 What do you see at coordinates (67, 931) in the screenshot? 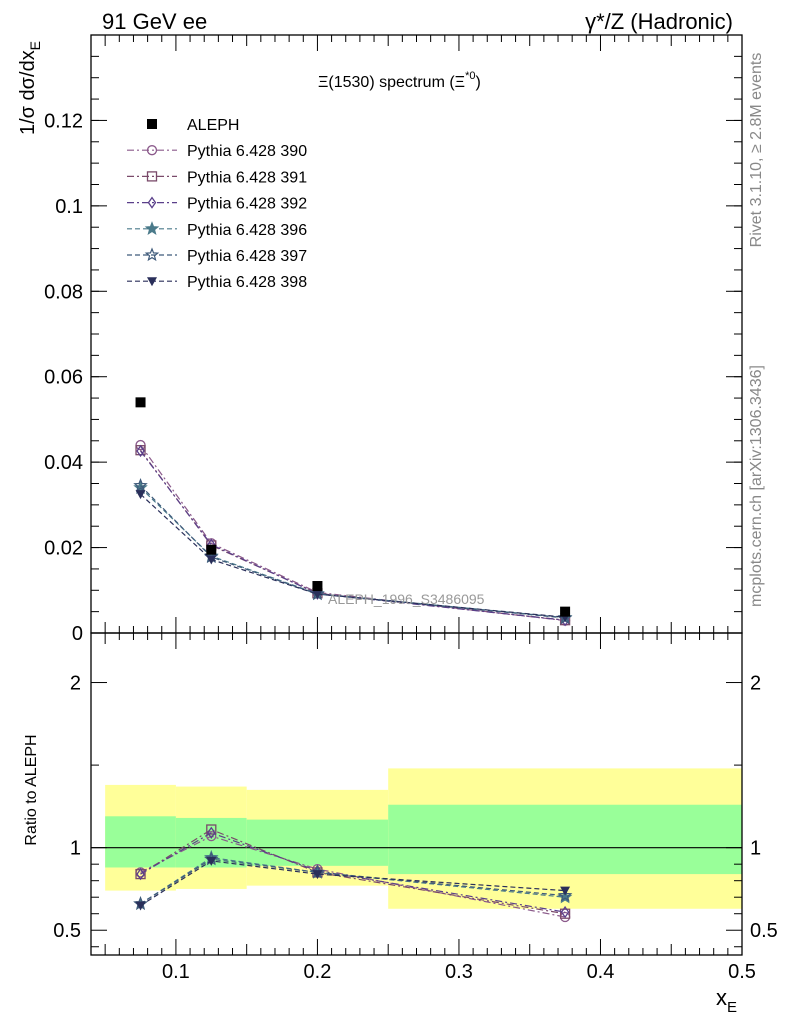
I see `ratio-y-tick-label: 0.5` at bounding box center [67, 931].